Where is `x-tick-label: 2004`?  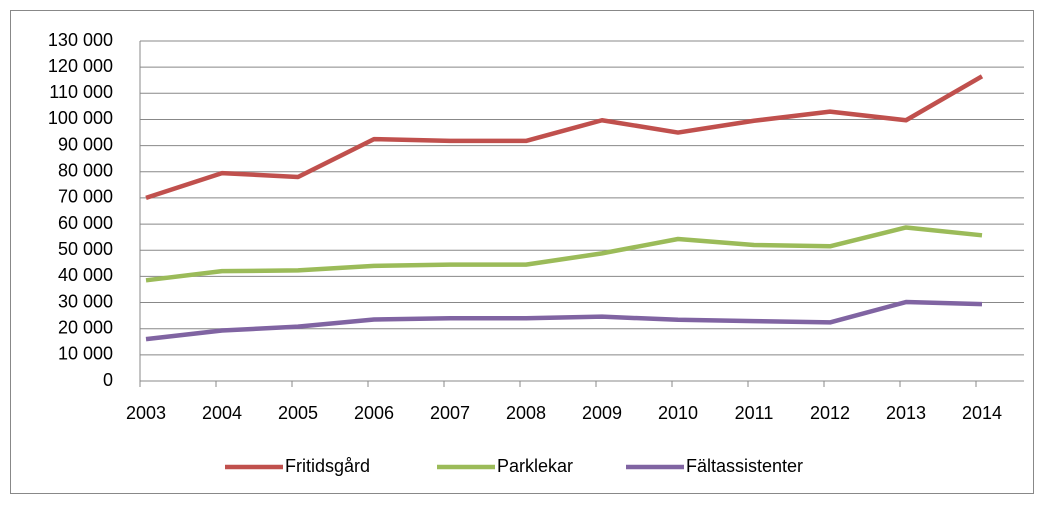 x-tick-label: 2004 is located at coordinates (222, 413).